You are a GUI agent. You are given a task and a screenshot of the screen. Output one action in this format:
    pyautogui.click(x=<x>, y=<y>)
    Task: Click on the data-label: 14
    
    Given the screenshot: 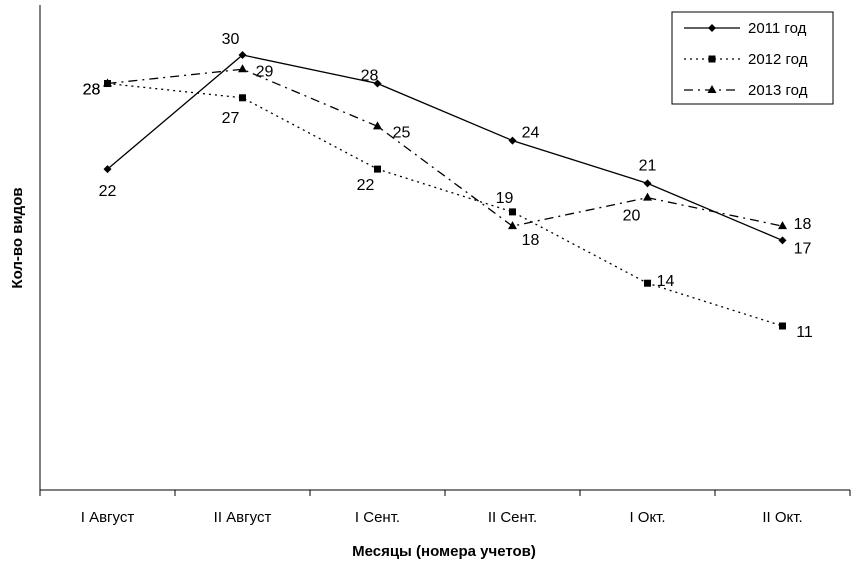 What is the action you would take?
    pyautogui.click(x=666, y=281)
    